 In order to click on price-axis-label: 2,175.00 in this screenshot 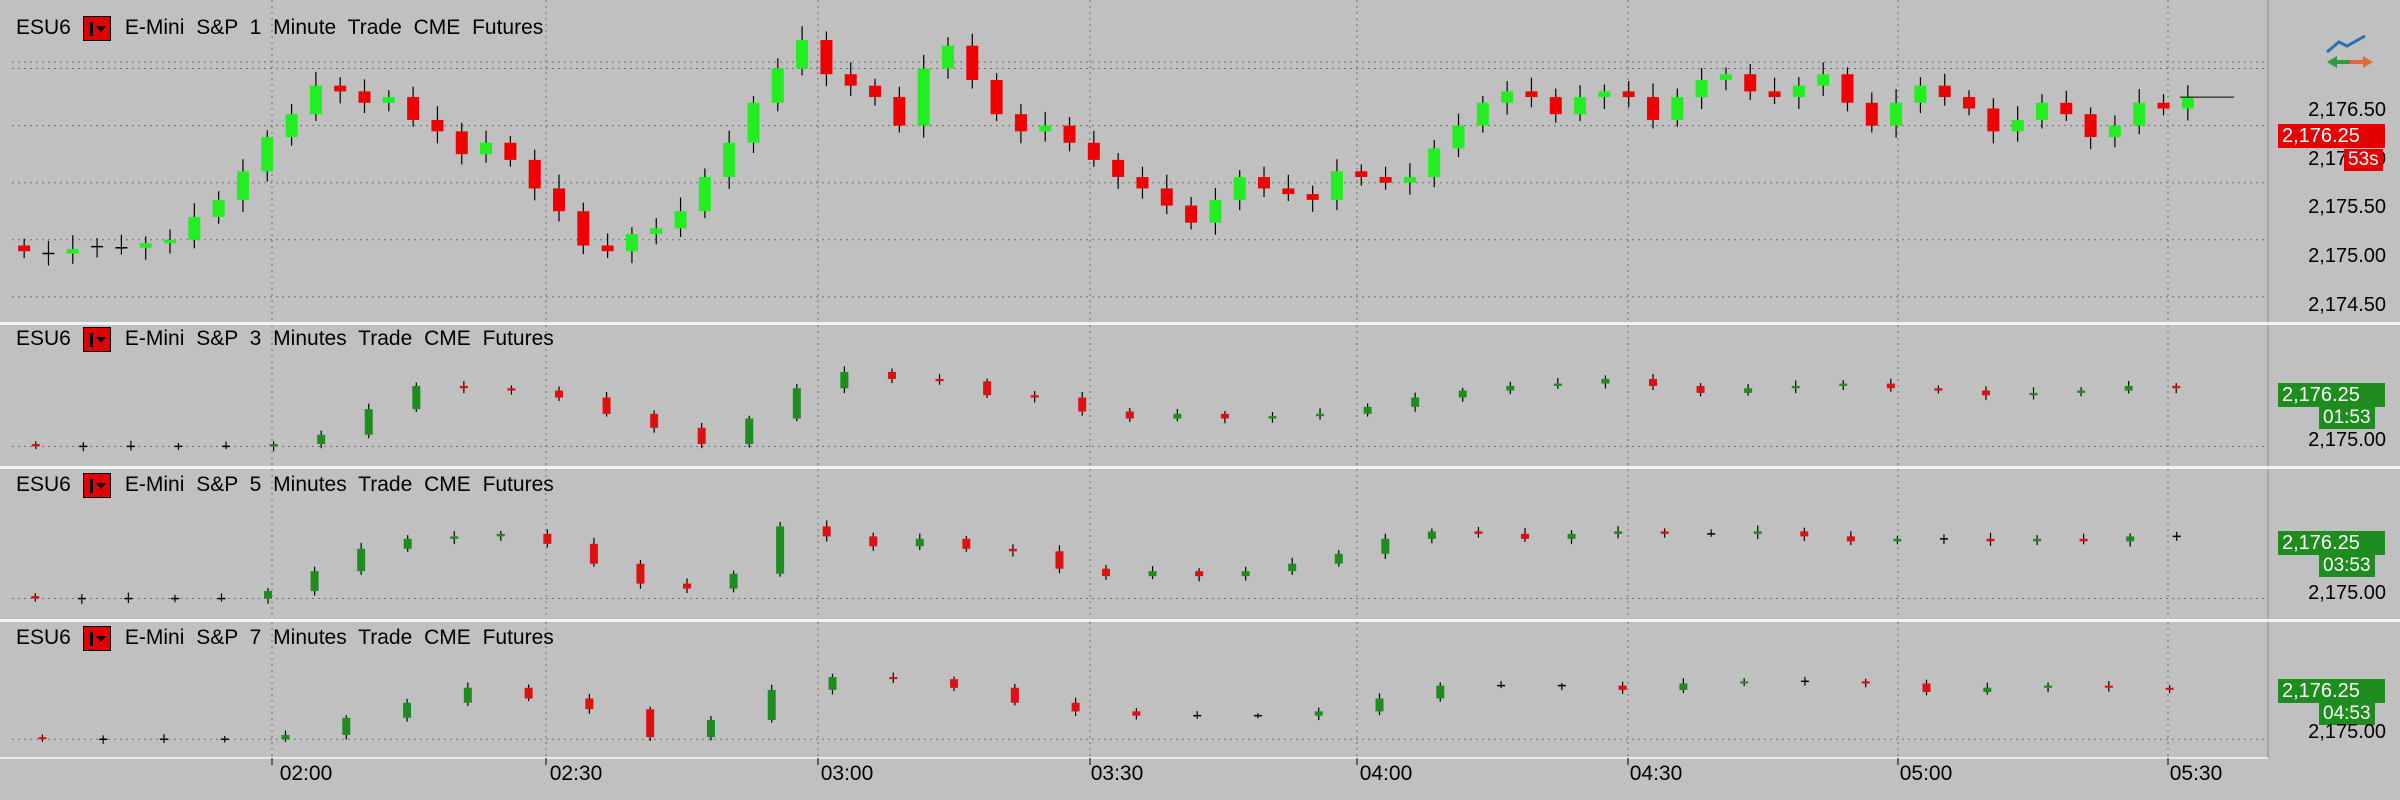, I will do `click(2347, 440)`.